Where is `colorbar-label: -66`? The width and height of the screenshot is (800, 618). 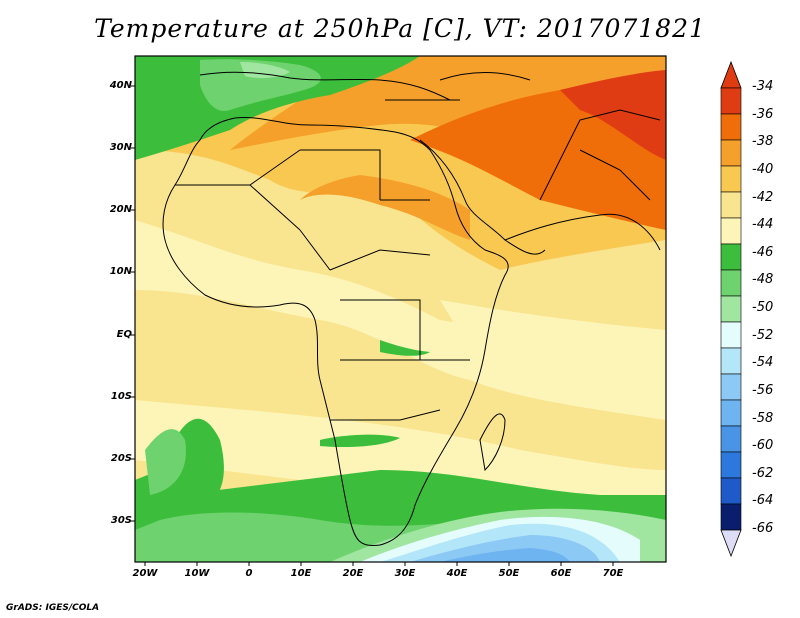
colorbar-label: -66 is located at coordinates (763, 528).